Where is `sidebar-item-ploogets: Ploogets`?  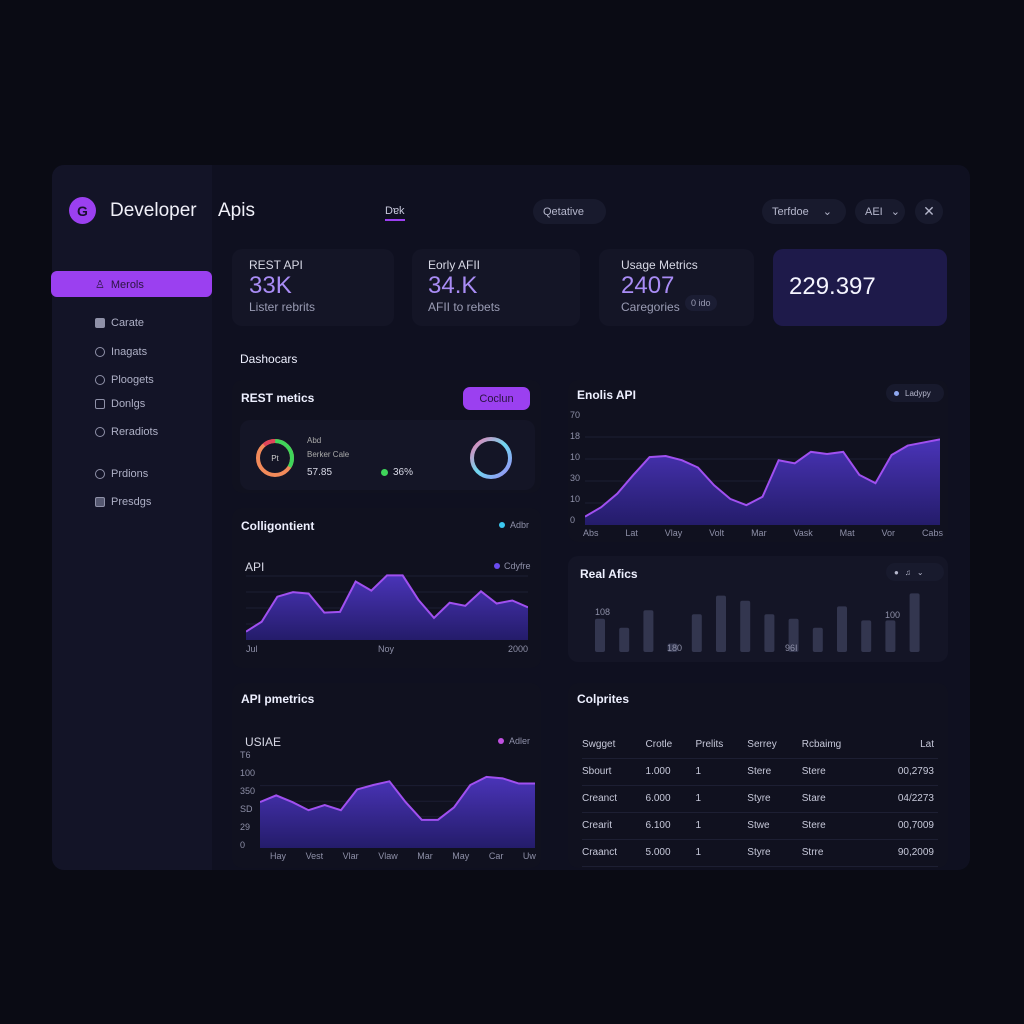
sidebar-item-ploogets: Ploogets is located at coordinates (124, 380).